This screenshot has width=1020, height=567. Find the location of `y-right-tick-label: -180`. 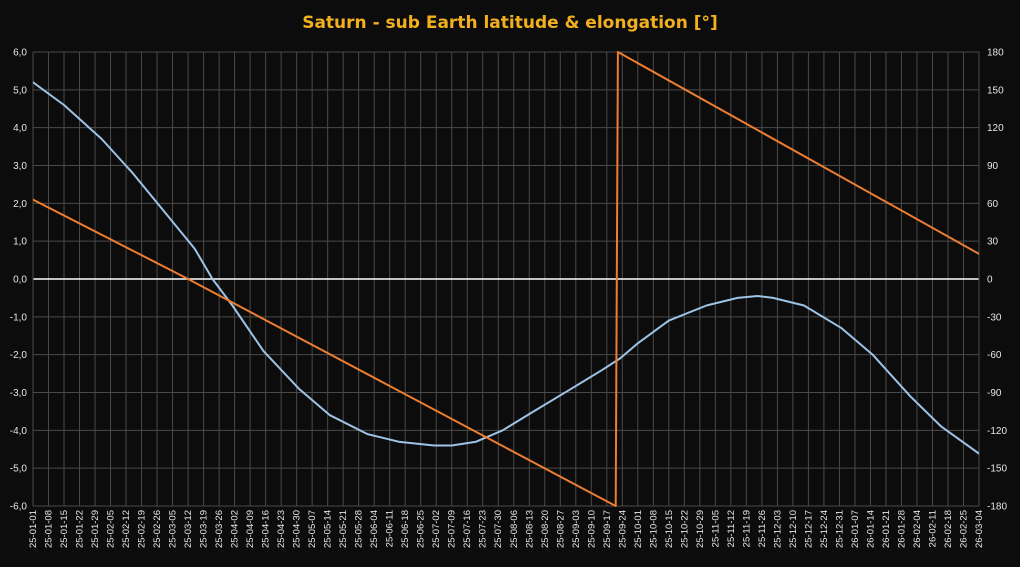

y-right-tick-label: -180 is located at coordinates (997, 507).